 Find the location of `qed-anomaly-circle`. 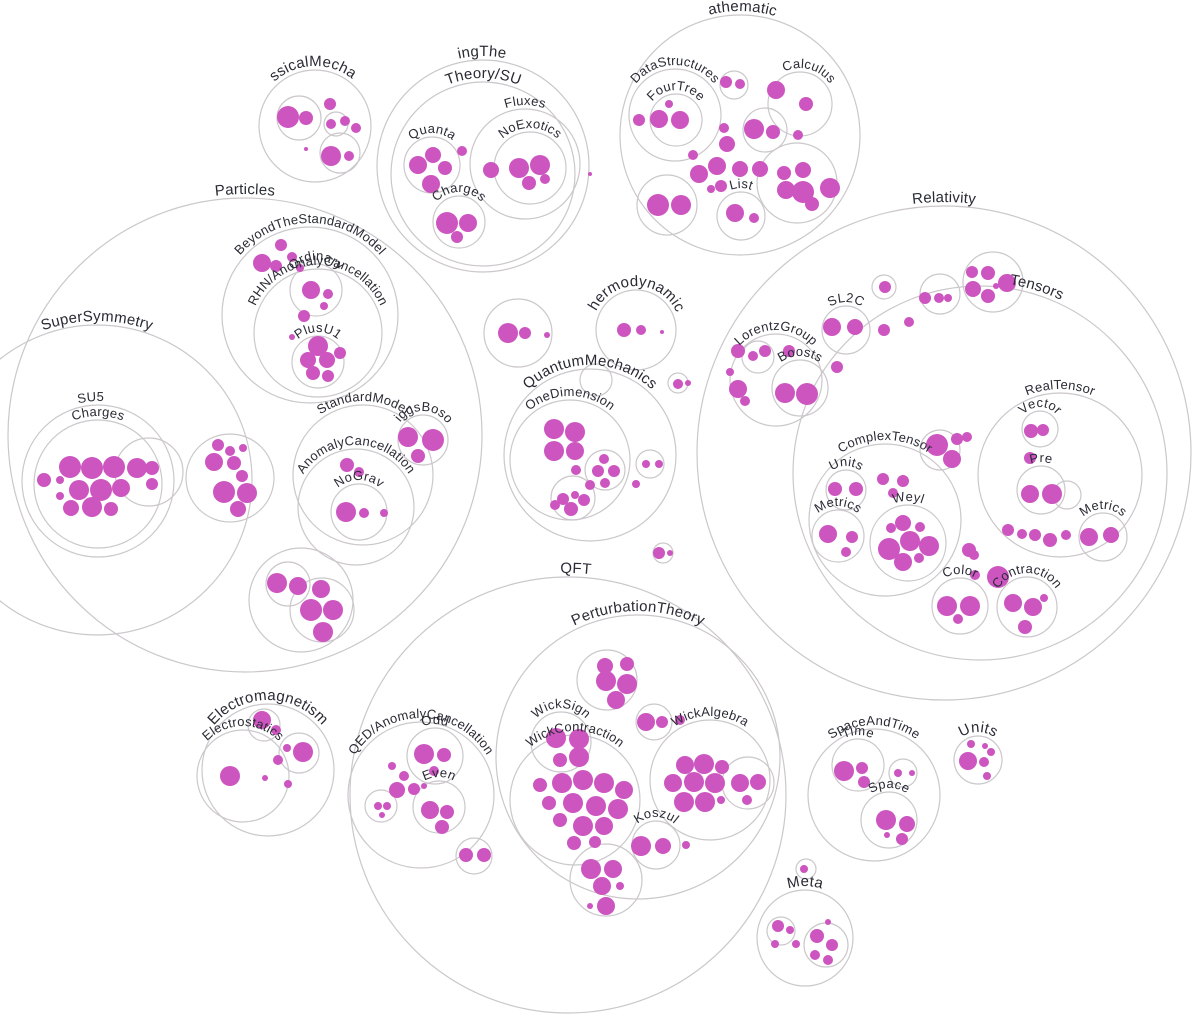

qed-anomaly-circle is located at coordinates (421, 795).